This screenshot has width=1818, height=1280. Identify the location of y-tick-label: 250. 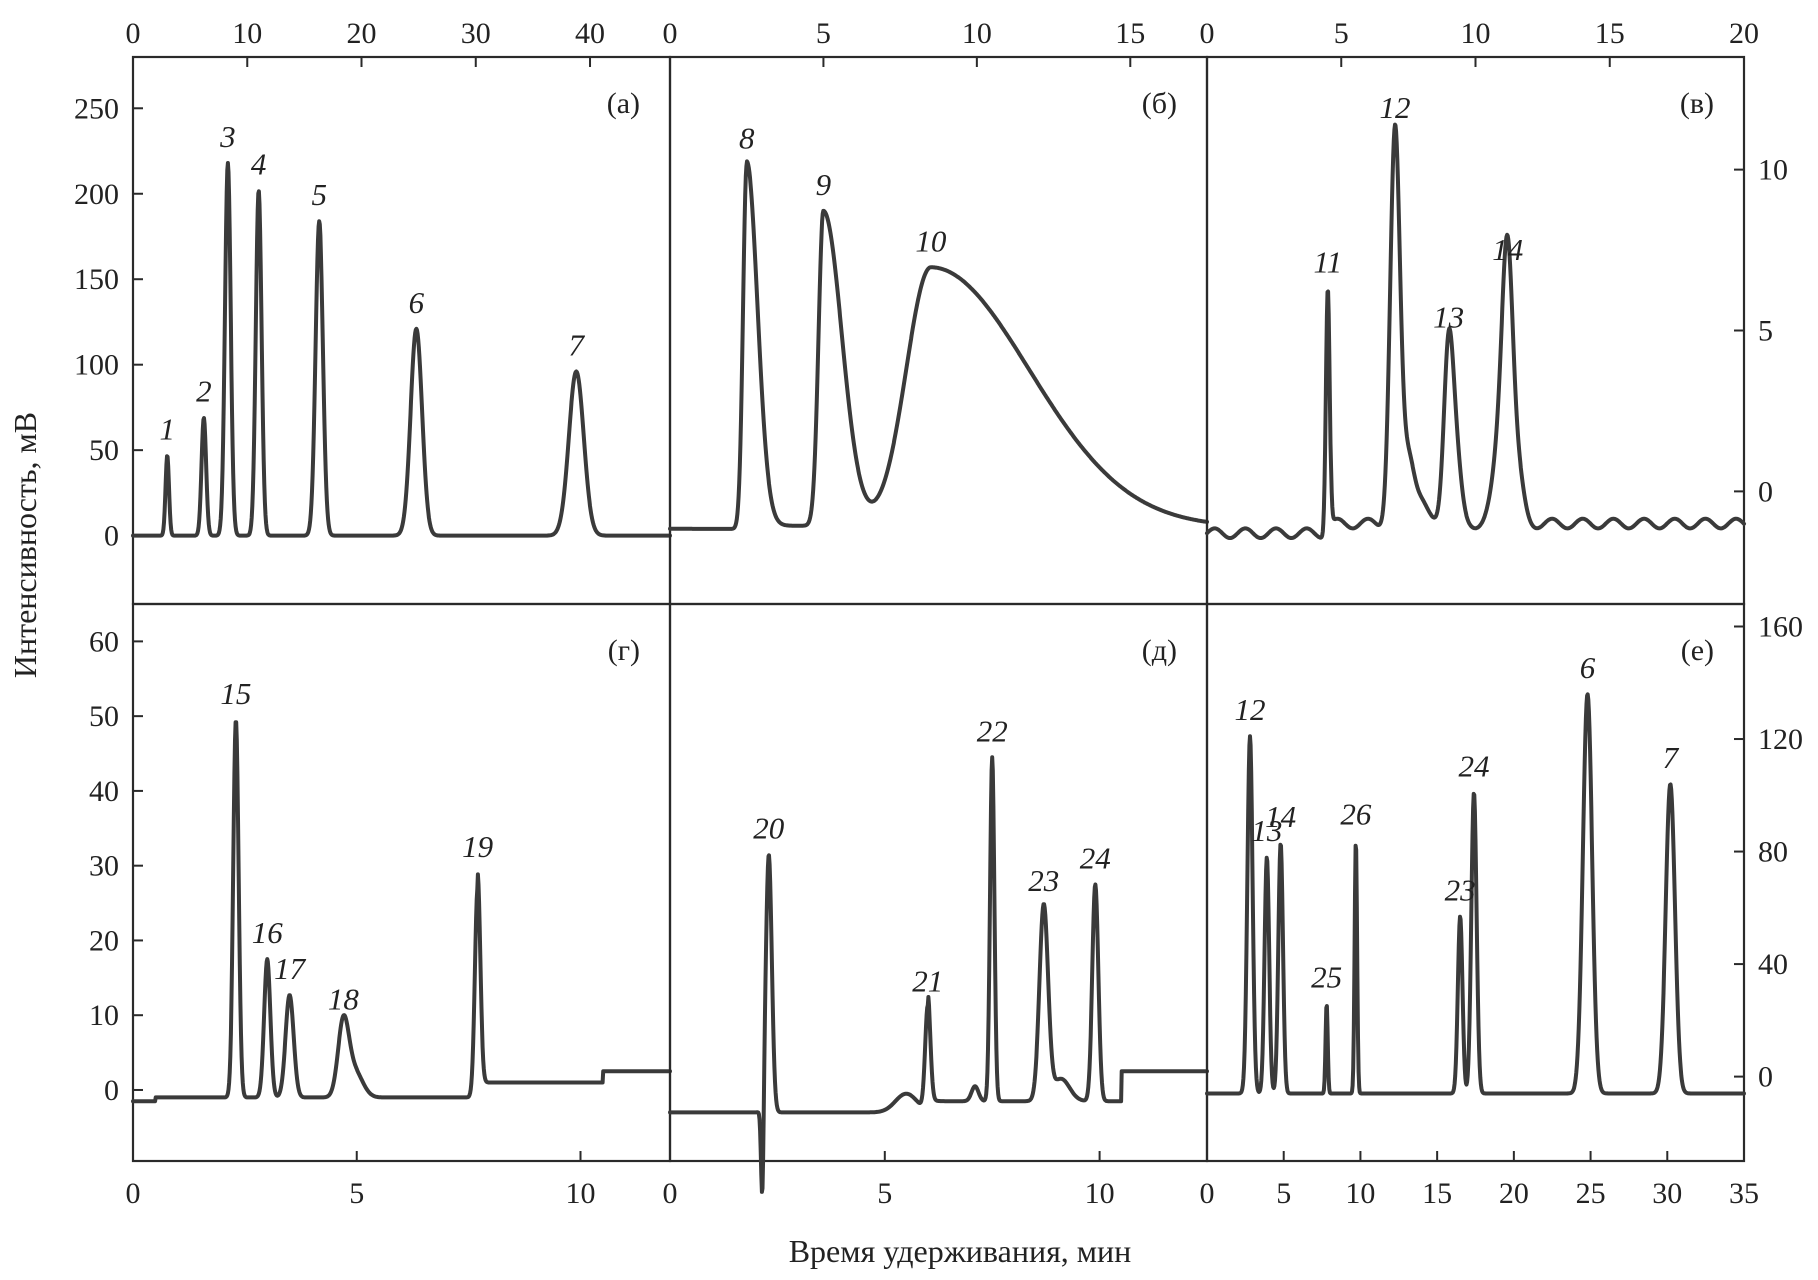
(96, 108).